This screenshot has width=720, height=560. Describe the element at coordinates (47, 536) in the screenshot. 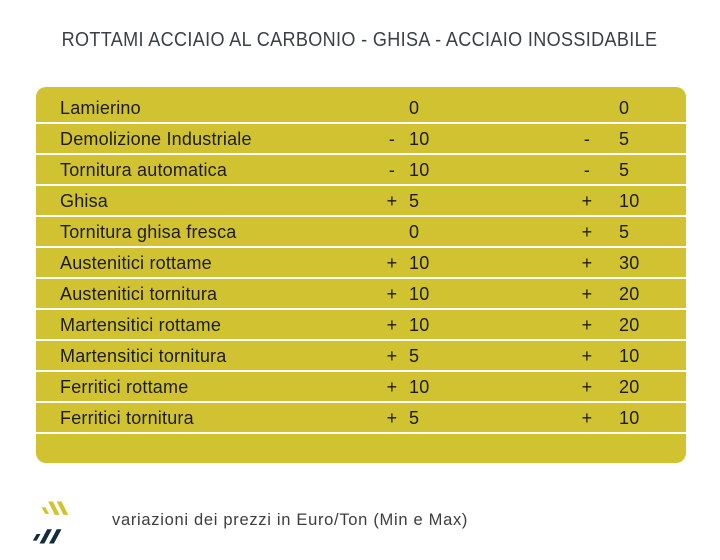

I see `logo-bottom-stripes` at that location.